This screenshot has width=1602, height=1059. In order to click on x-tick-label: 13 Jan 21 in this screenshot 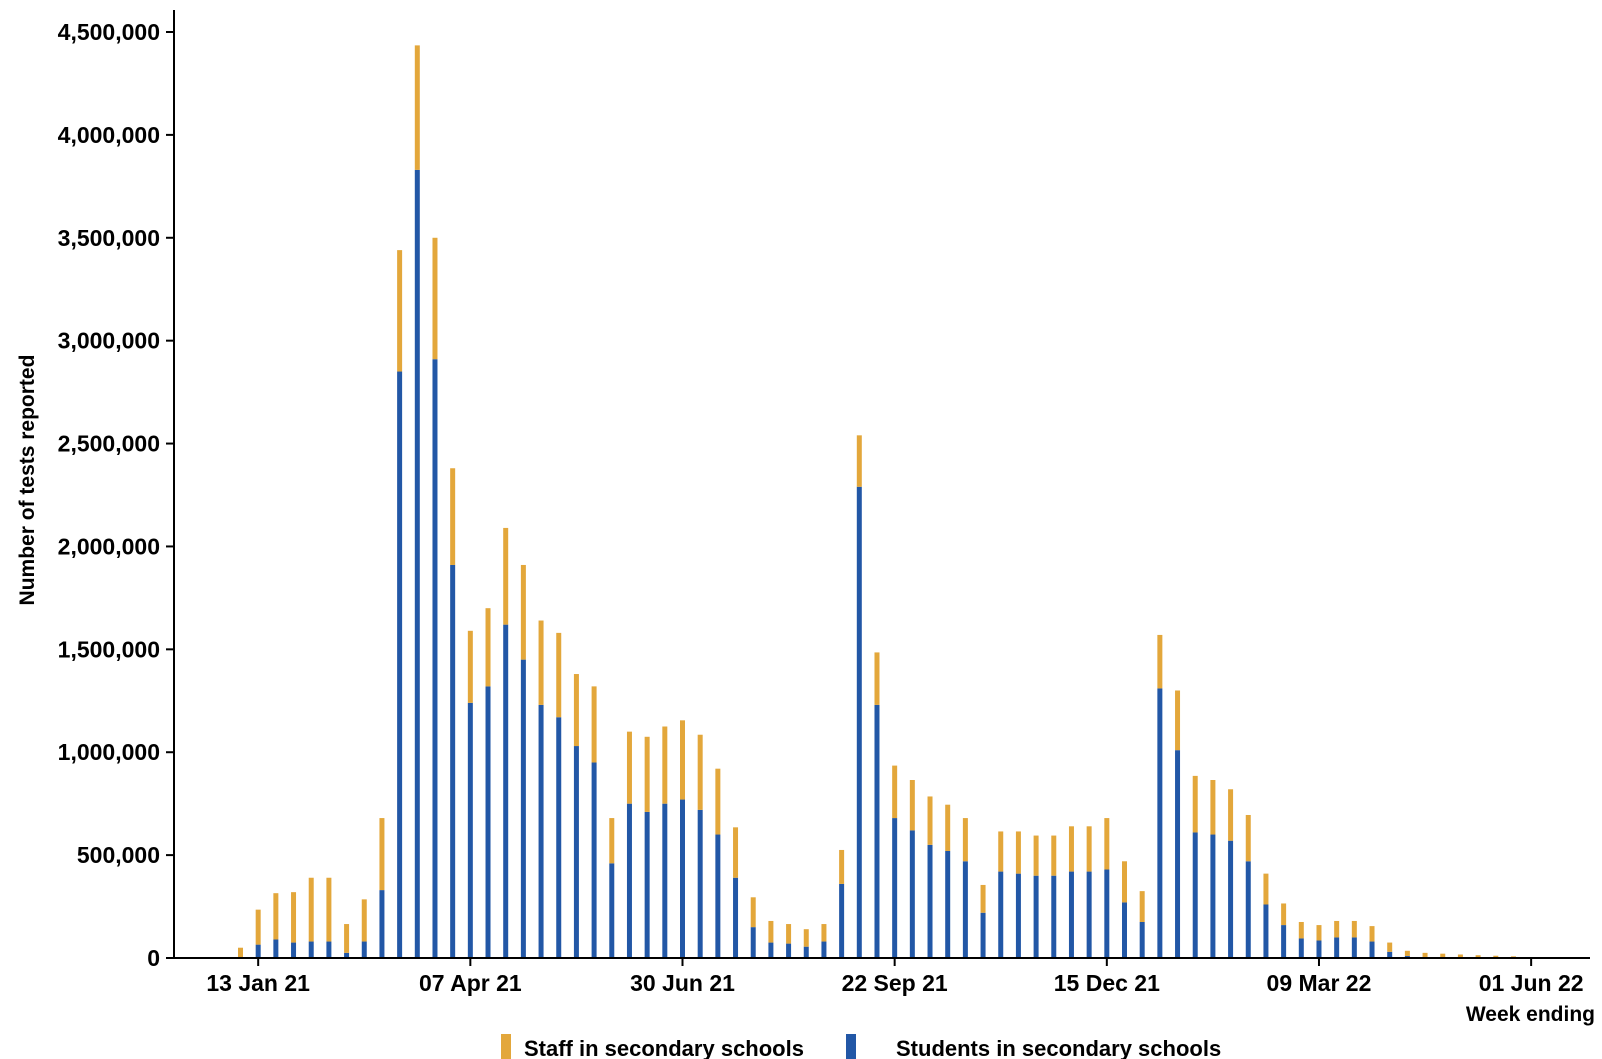, I will do `click(258, 983)`.